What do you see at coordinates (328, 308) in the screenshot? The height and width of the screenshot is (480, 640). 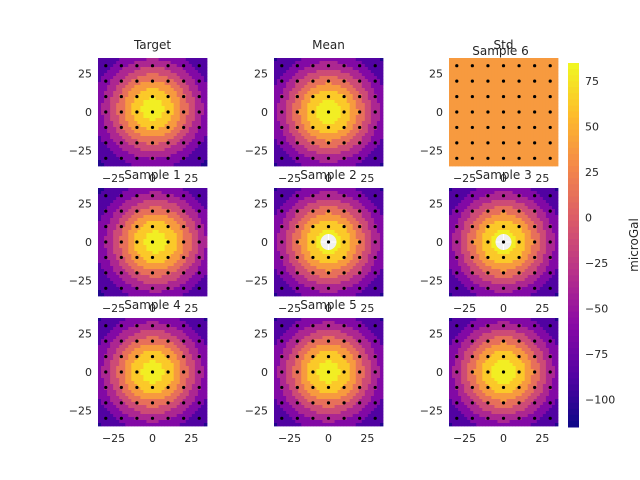 I see `x-tick-label: 0` at bounding box center [328, 308].